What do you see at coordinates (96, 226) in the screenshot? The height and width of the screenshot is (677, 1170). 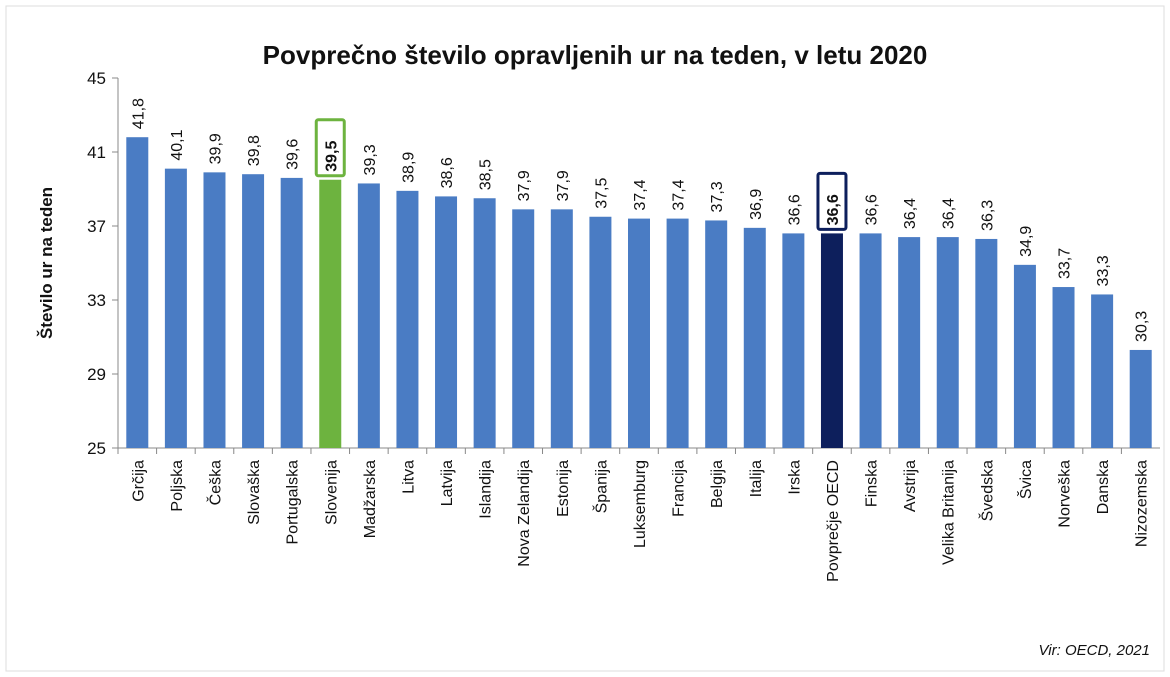 I see `y-tick-label: 37` at bounding box center [96, 226].